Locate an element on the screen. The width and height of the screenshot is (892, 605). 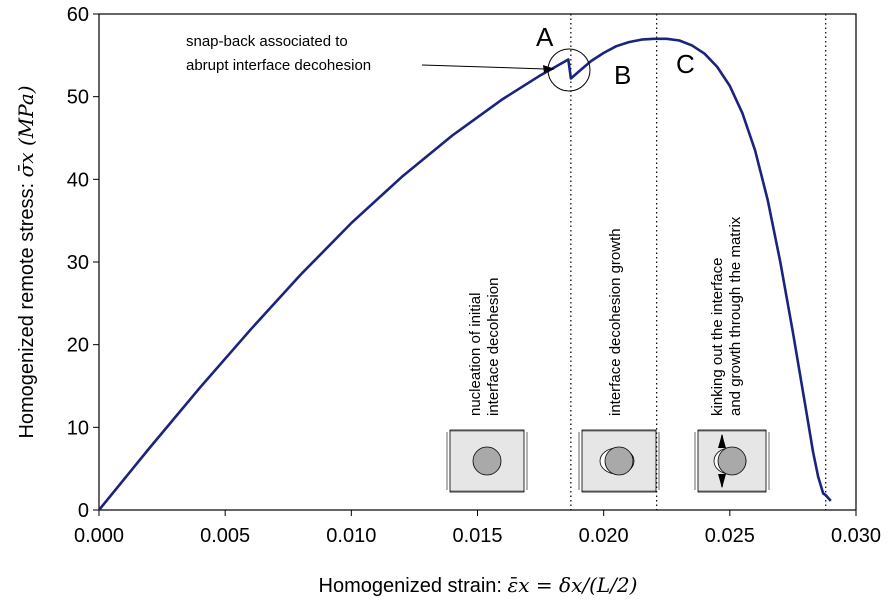
y-axis-title: Homogenized remote stress: σ̄x (MPa) is located at coordinates (26, 261).